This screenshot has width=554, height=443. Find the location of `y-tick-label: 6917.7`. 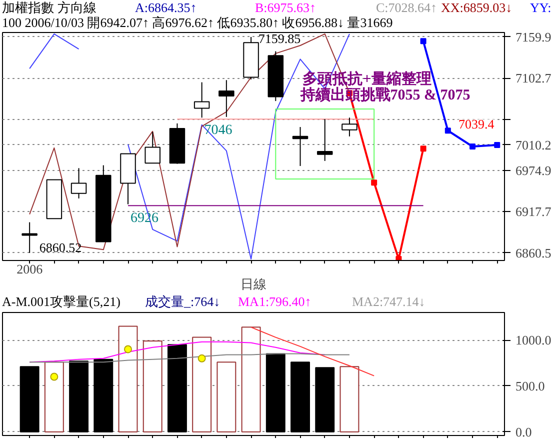

y-tick-label: 6917.7 is located at coordinates (534, 212).